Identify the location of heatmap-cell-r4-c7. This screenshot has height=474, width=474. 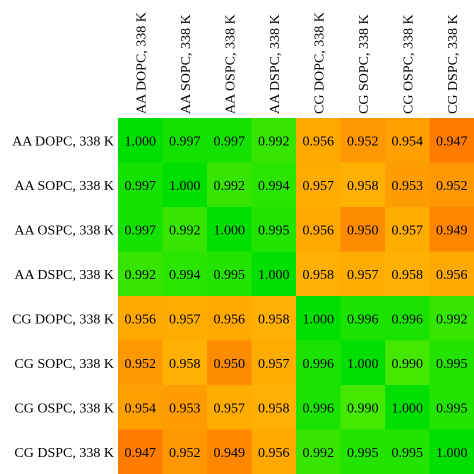
(451, 319).